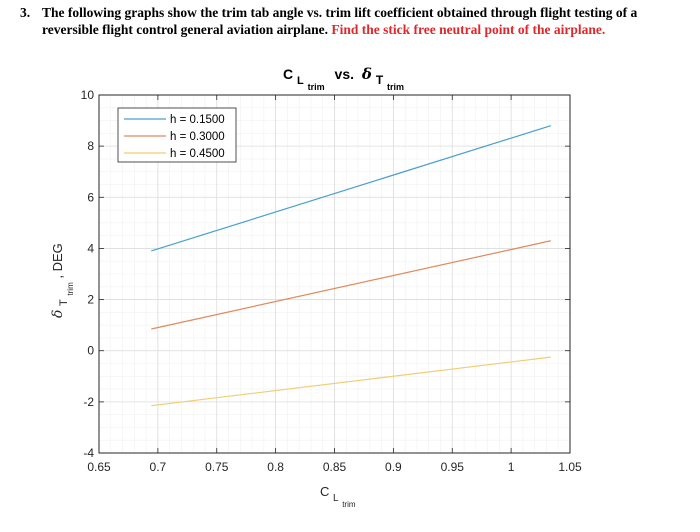  What do you see at coordinates (197, 137) in the screenshot?
I see `legend-label-2: h = 0.3000` at bounding box center [197, 137].